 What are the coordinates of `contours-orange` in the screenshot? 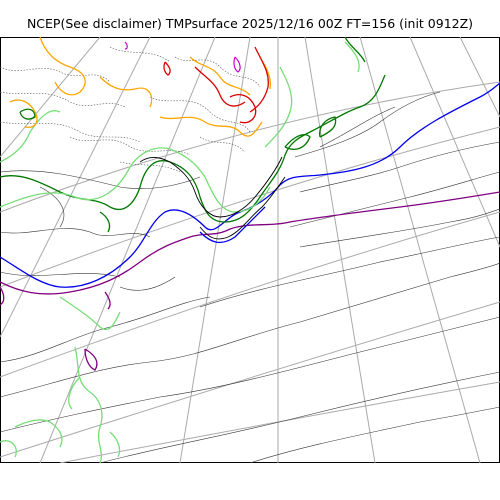 It's located at (140, 87).